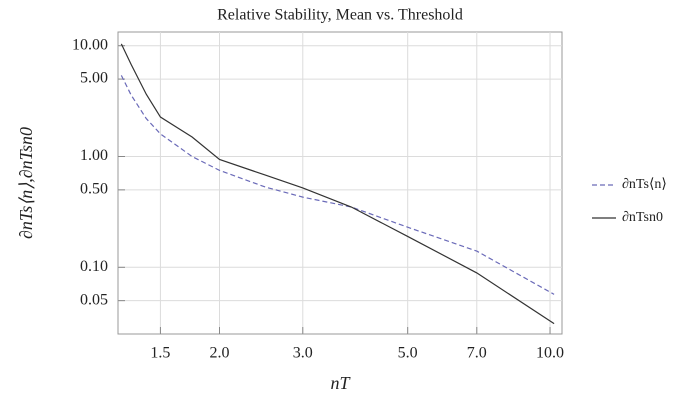  I want to click on y-axis-label: ∂nTs⟨n⟩,∂nTsn0, so click(26, 183).